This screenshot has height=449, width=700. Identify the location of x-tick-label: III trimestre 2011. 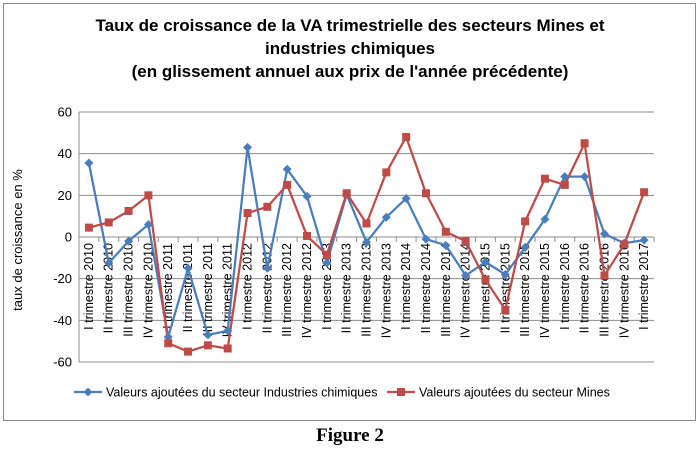
(208, 289).